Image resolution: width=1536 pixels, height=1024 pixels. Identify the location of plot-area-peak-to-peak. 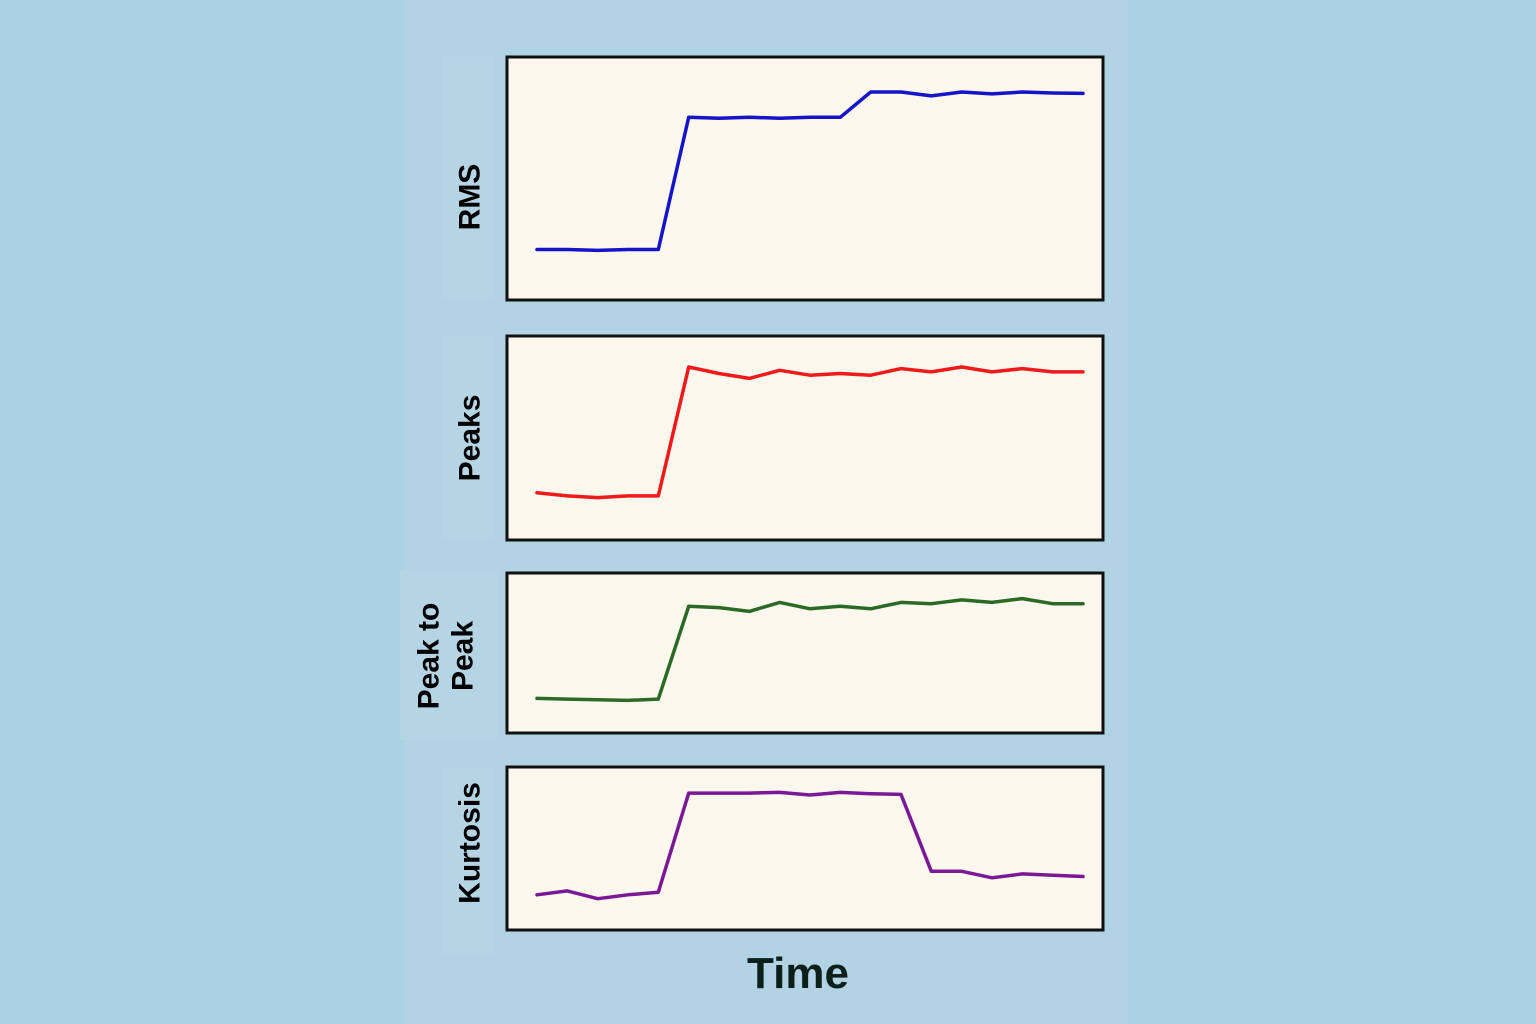
(805, 653).